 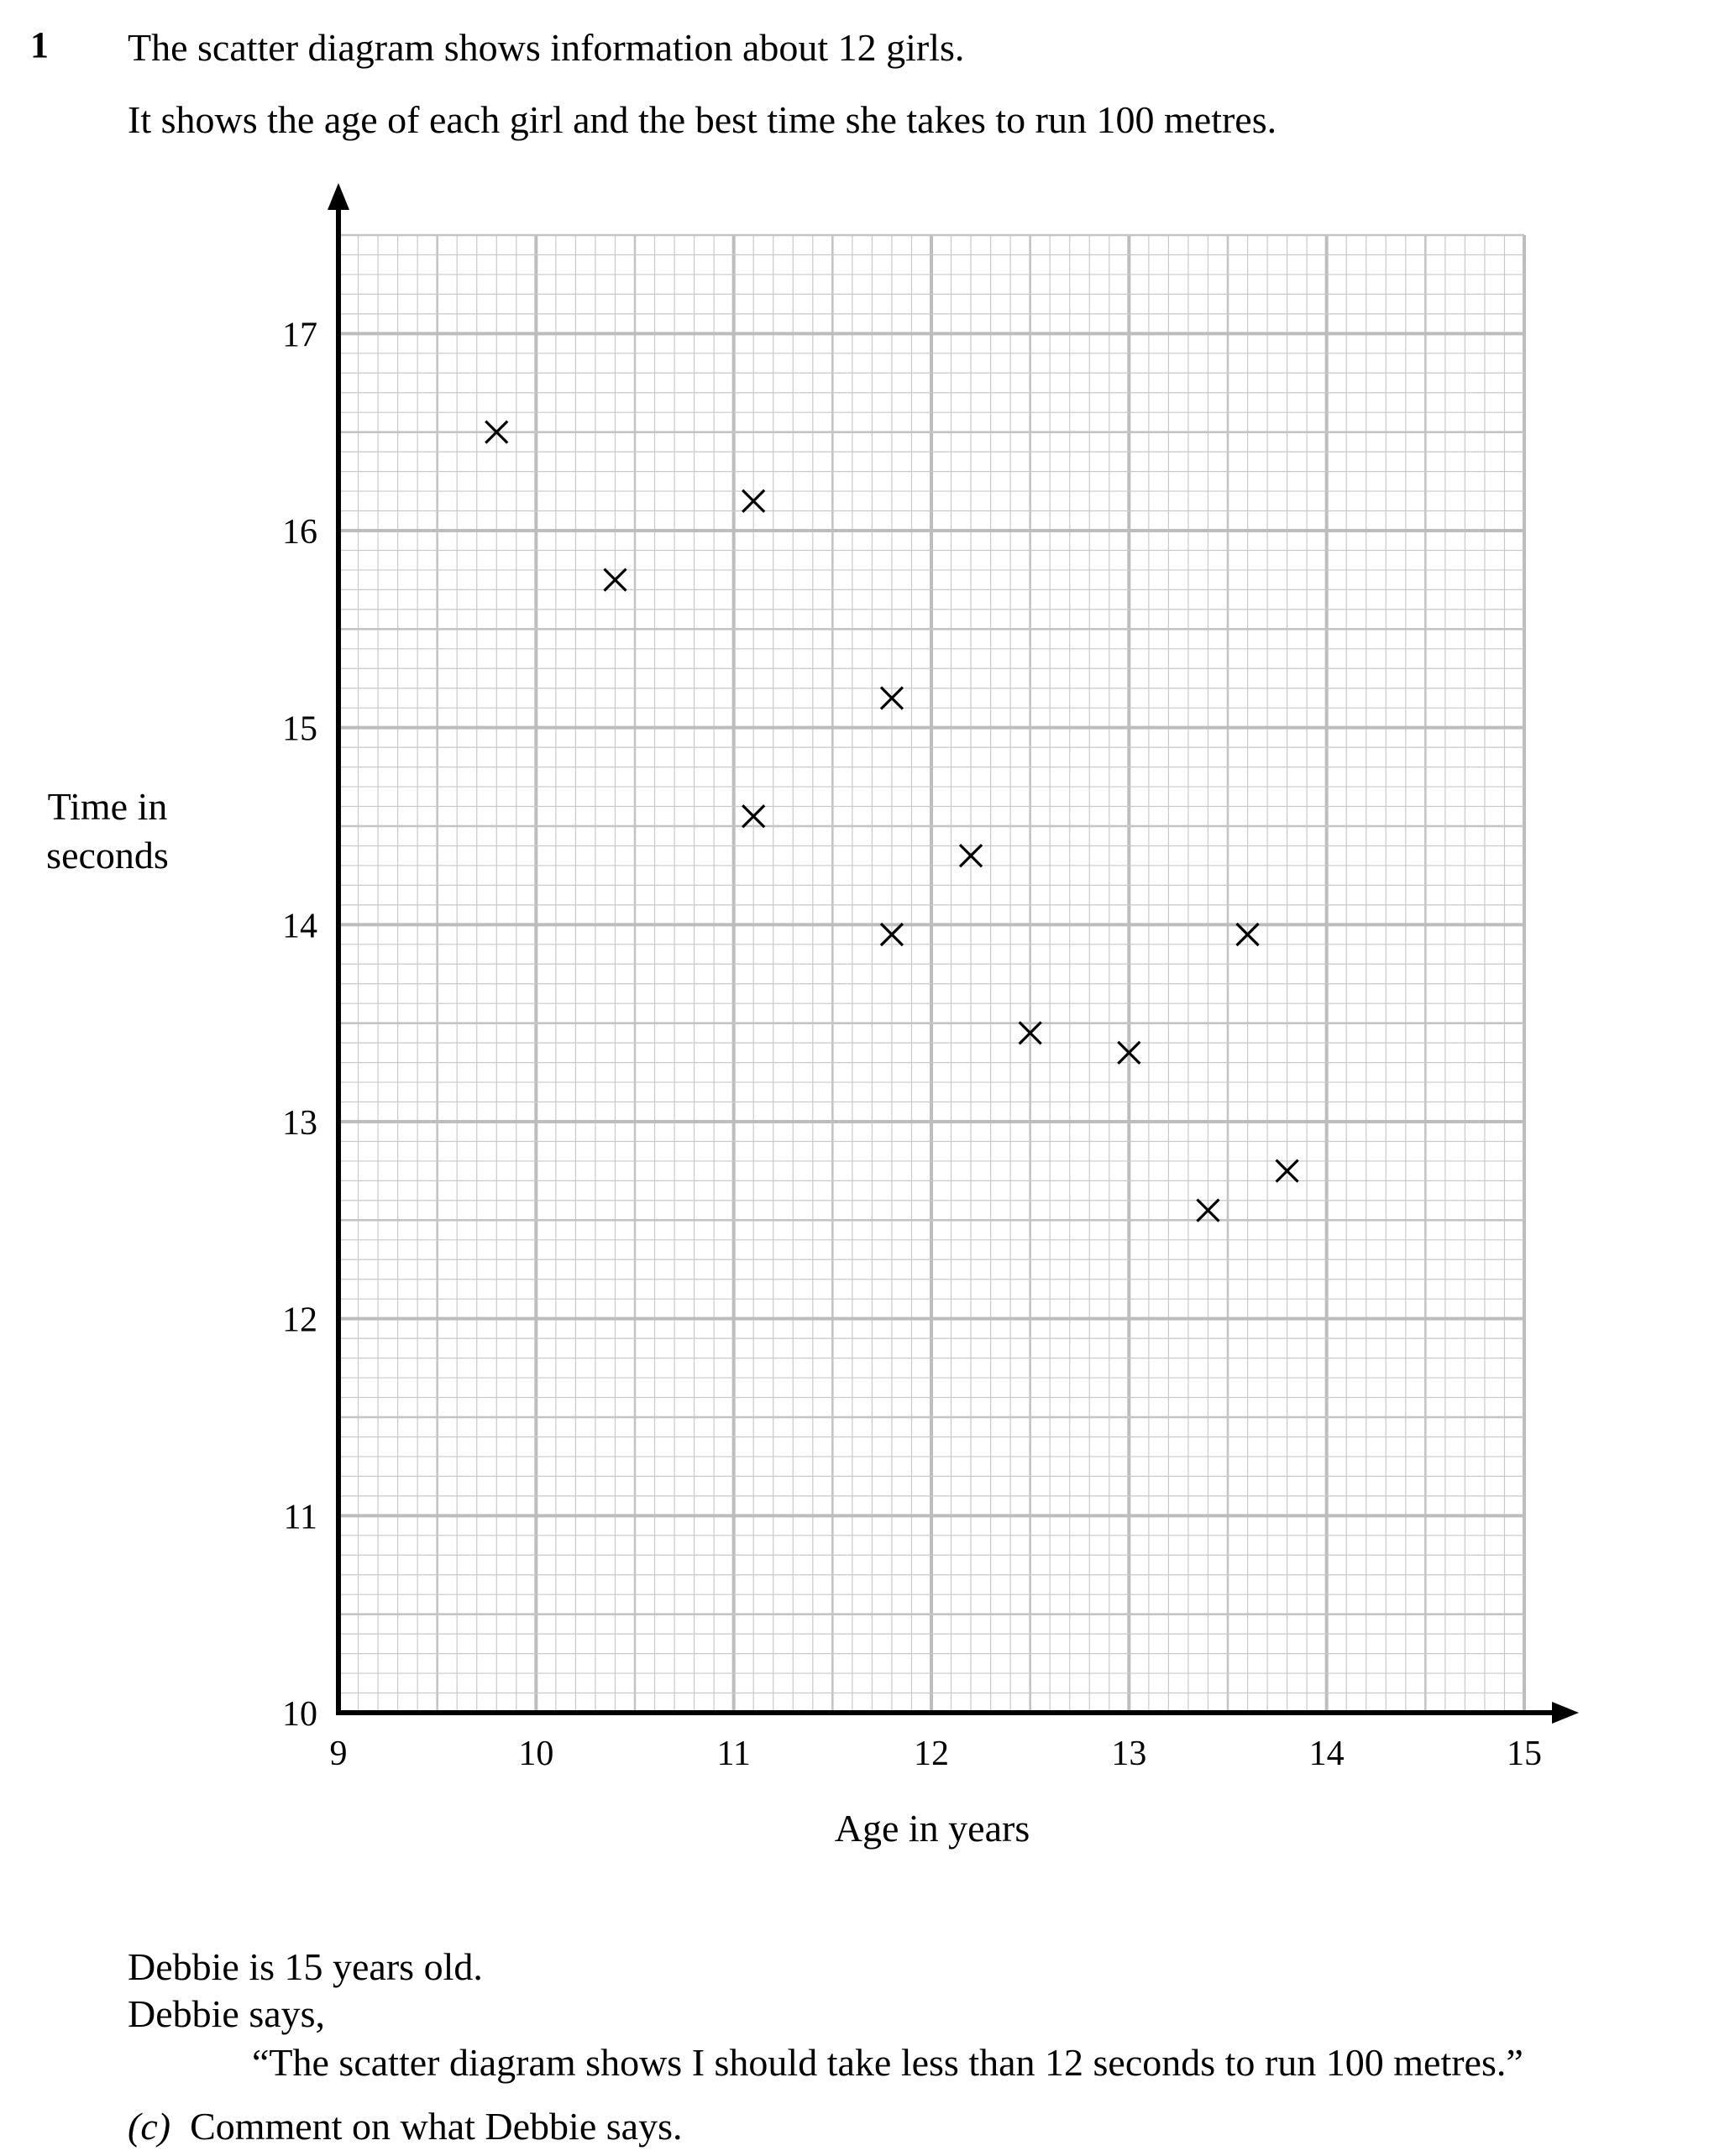 I want to click on y-tick-label: 10, so click(x=299, y=1714).